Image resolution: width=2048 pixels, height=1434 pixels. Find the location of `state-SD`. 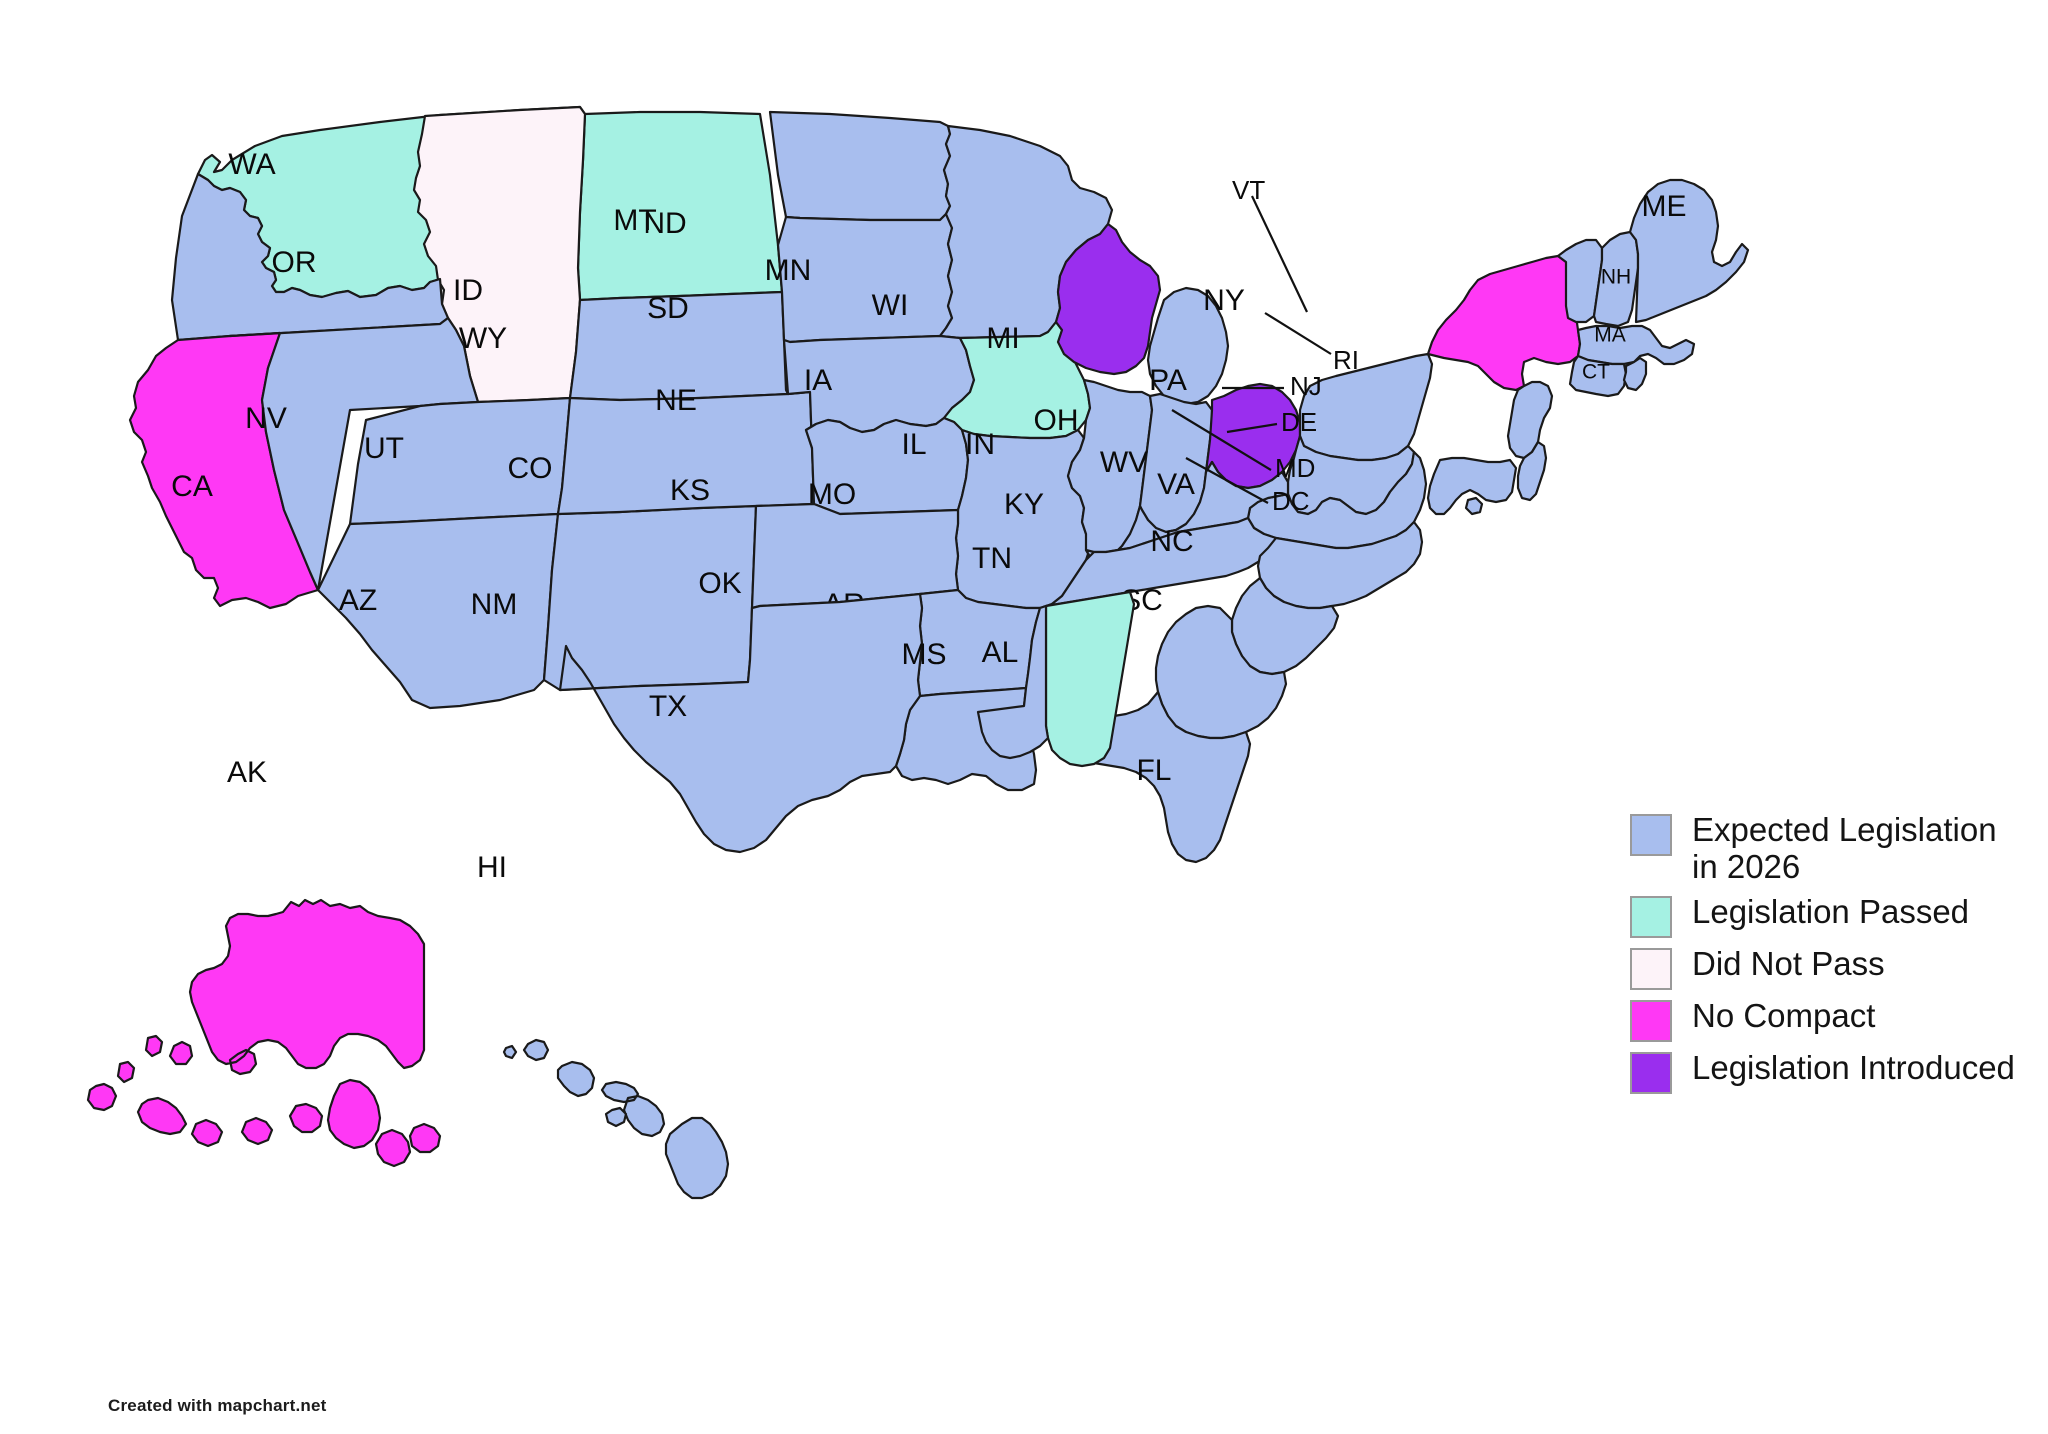

state-SD is located at coordinates (865, 278).